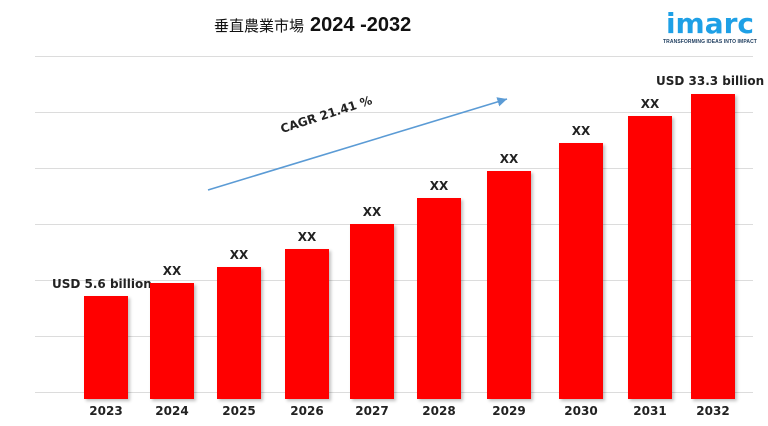  Describe the element at coordinates (239, 411) in the screenshot. I see `x-axis-label-2025: 2025` at that location.